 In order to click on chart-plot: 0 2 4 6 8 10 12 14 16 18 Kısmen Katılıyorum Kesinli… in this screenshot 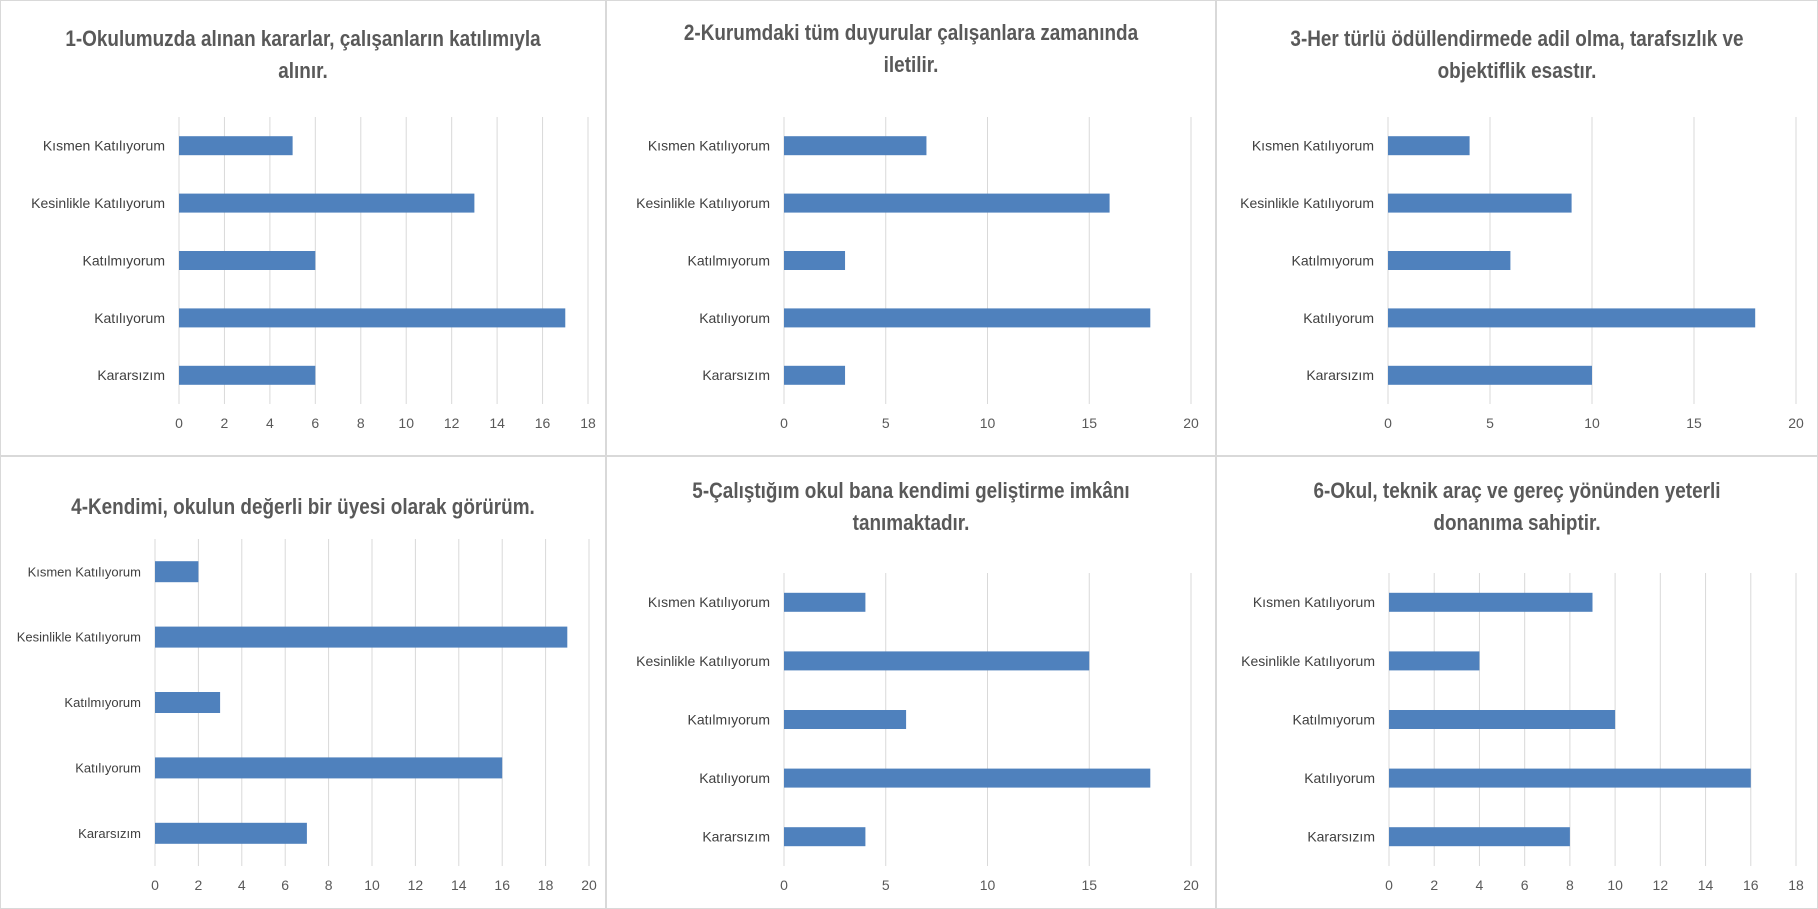, I will do `click(313, 274)`.